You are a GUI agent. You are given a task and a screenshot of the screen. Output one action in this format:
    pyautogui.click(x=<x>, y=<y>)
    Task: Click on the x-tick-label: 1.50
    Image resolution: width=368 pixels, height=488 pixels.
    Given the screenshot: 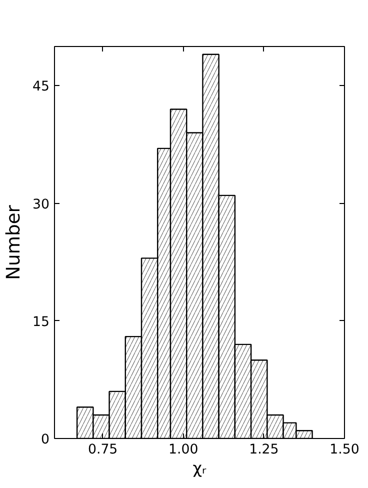 What is the action you would take?
    pyautogui.click(x=345, y=450)
    